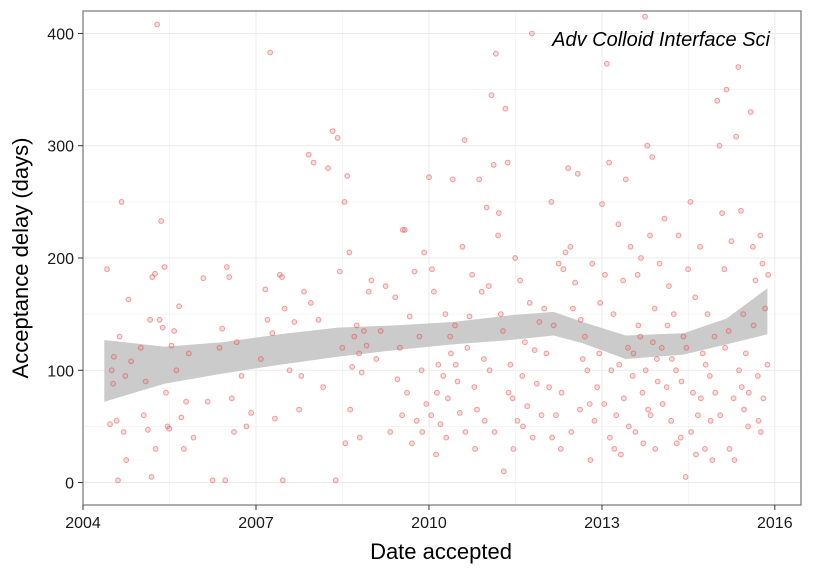 The width and height of the screenshot is (825, 570). Describe the element at coordinates (60, 259) in the screenshot. I see `y-tick-label: 200` at that location.